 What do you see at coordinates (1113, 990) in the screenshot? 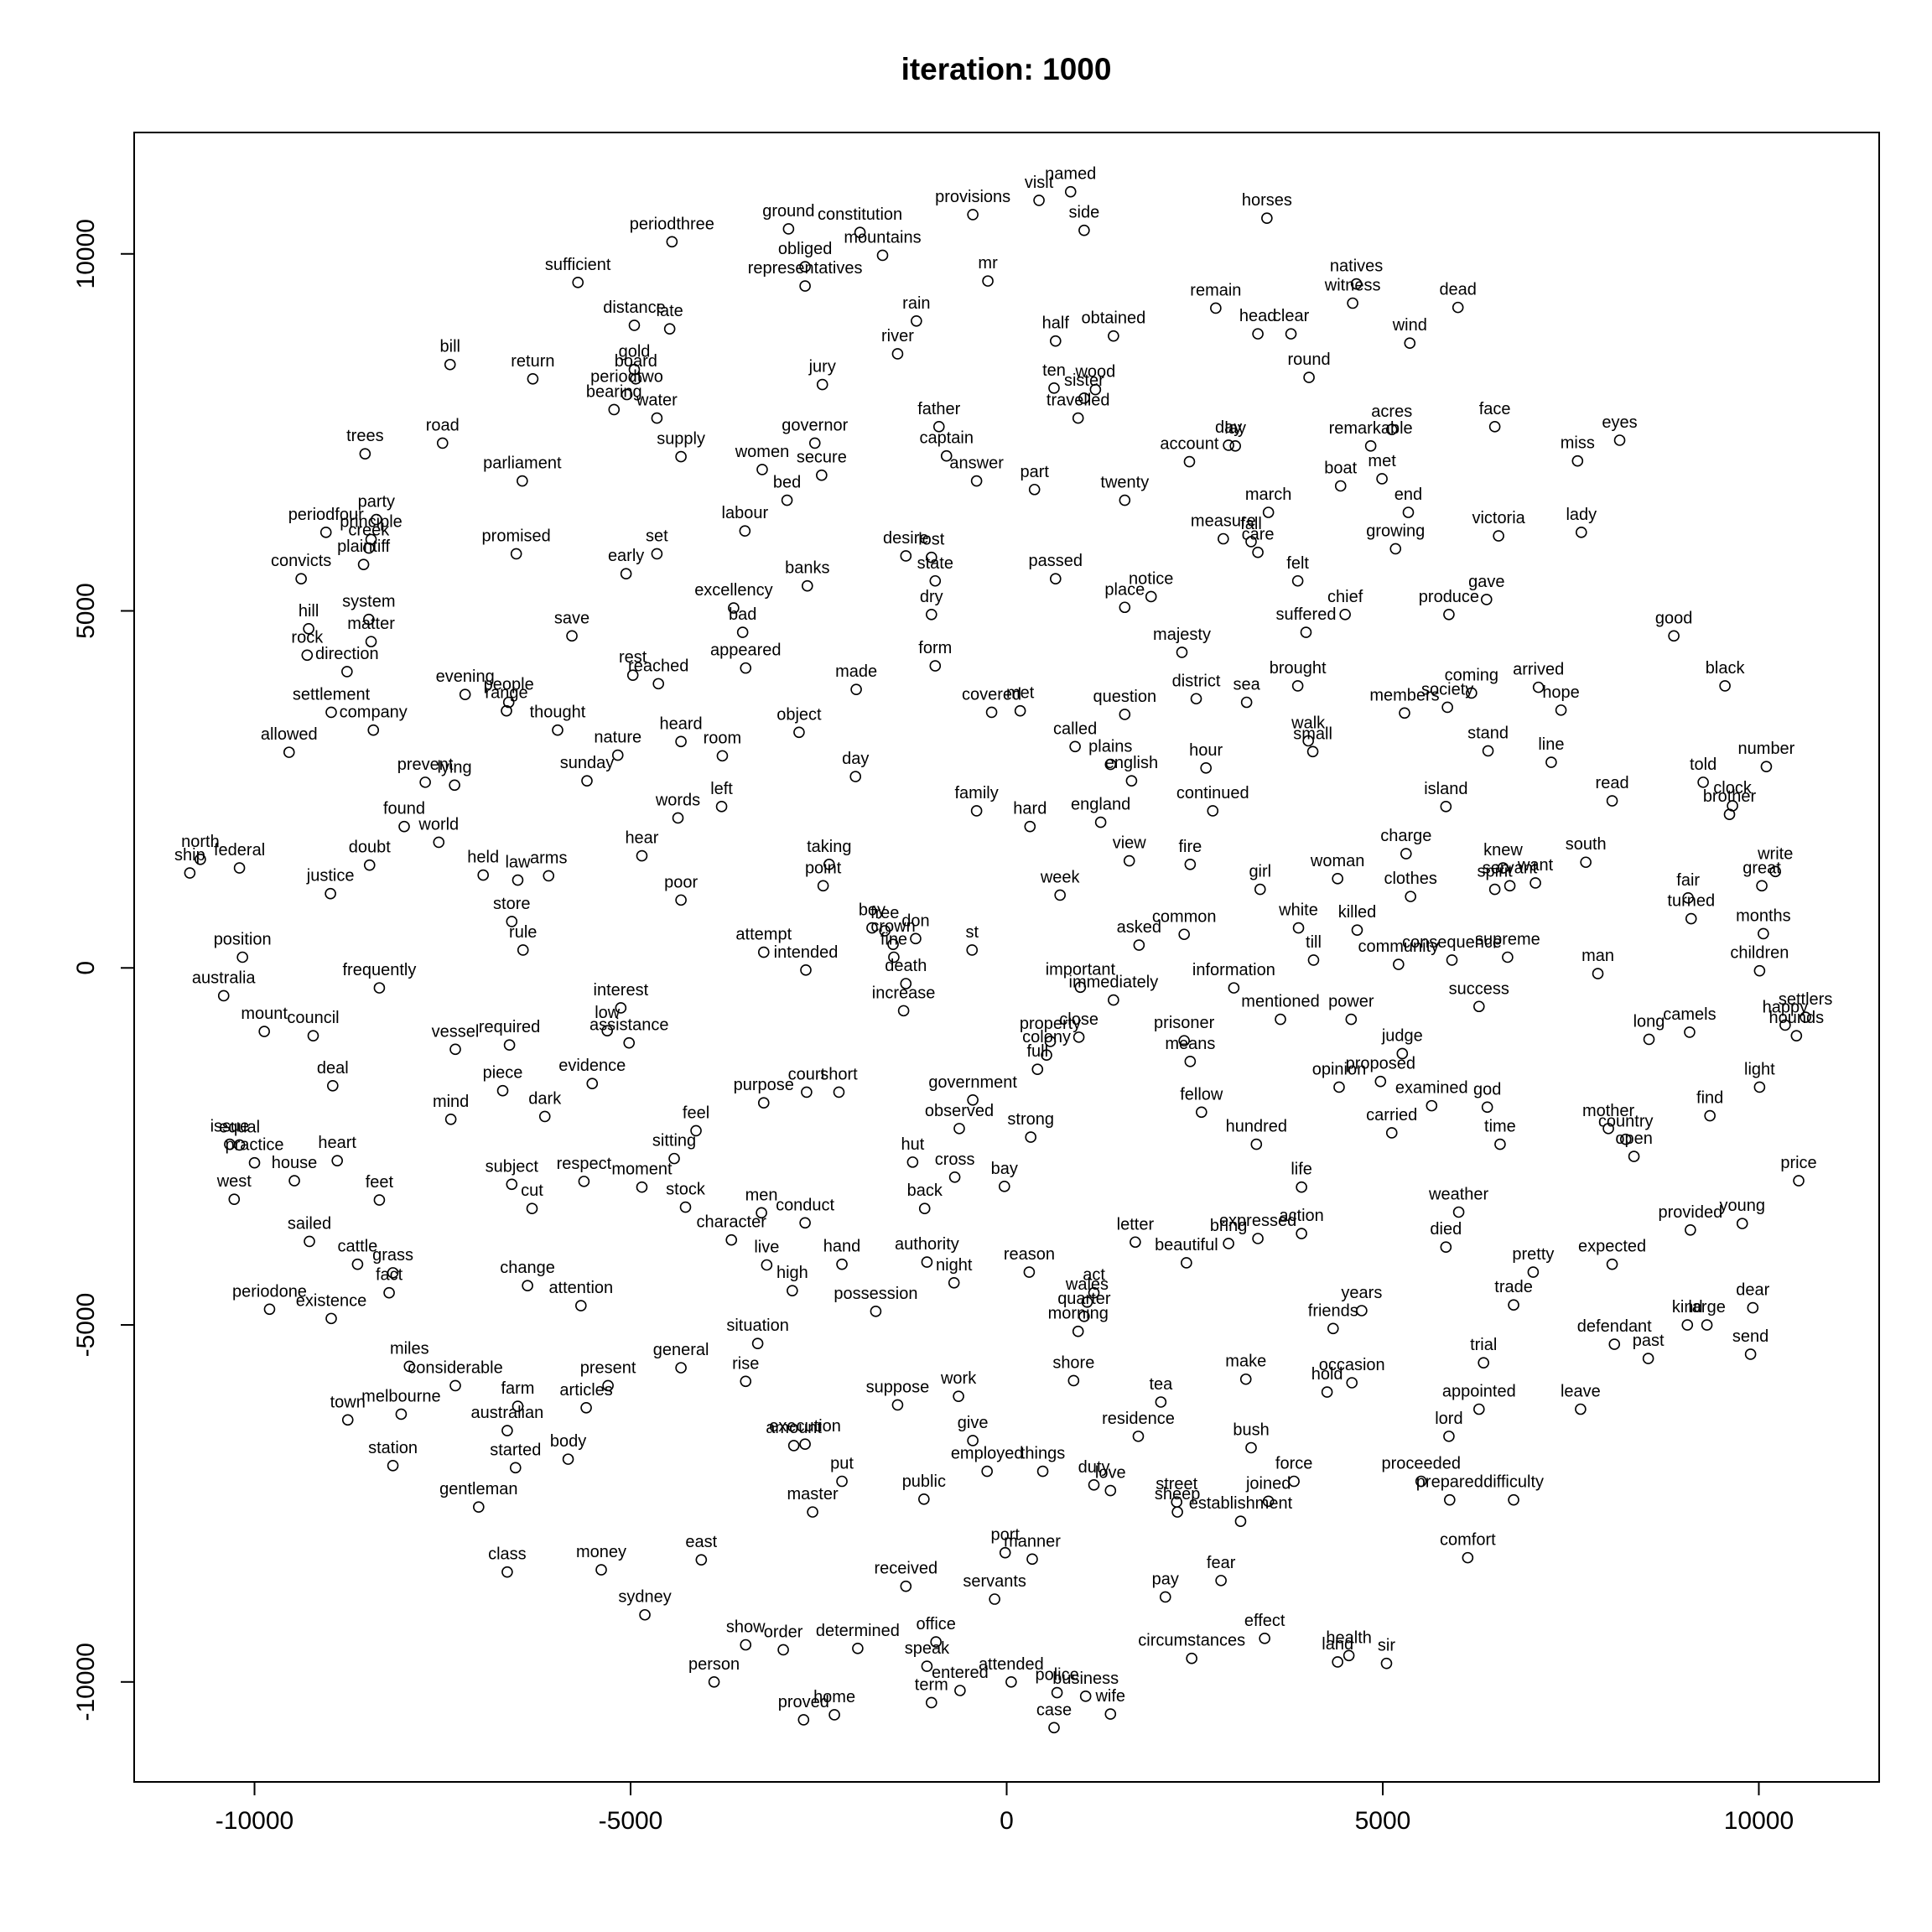
I see `data-point: immediately` at bounding box center [1113, 990].